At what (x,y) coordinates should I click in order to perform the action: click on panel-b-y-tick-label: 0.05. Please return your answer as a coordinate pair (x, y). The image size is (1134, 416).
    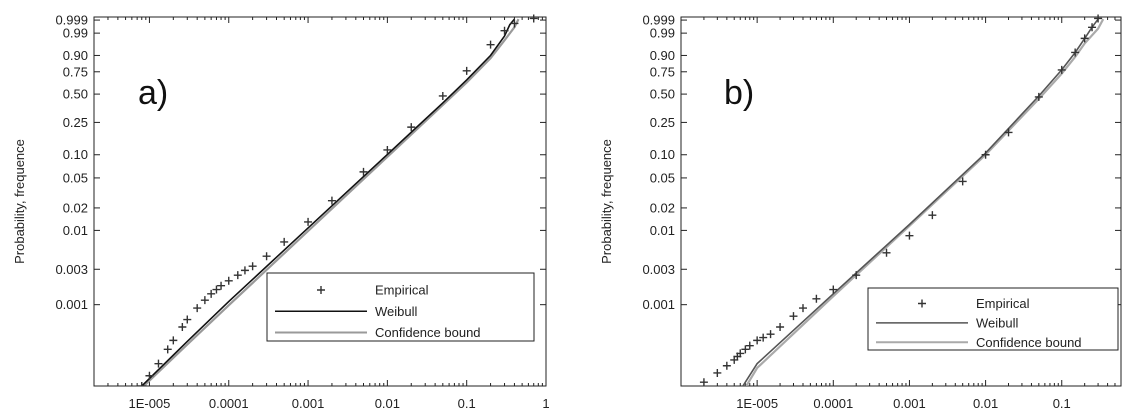
    Looking at the image, I should click on (662, 177).